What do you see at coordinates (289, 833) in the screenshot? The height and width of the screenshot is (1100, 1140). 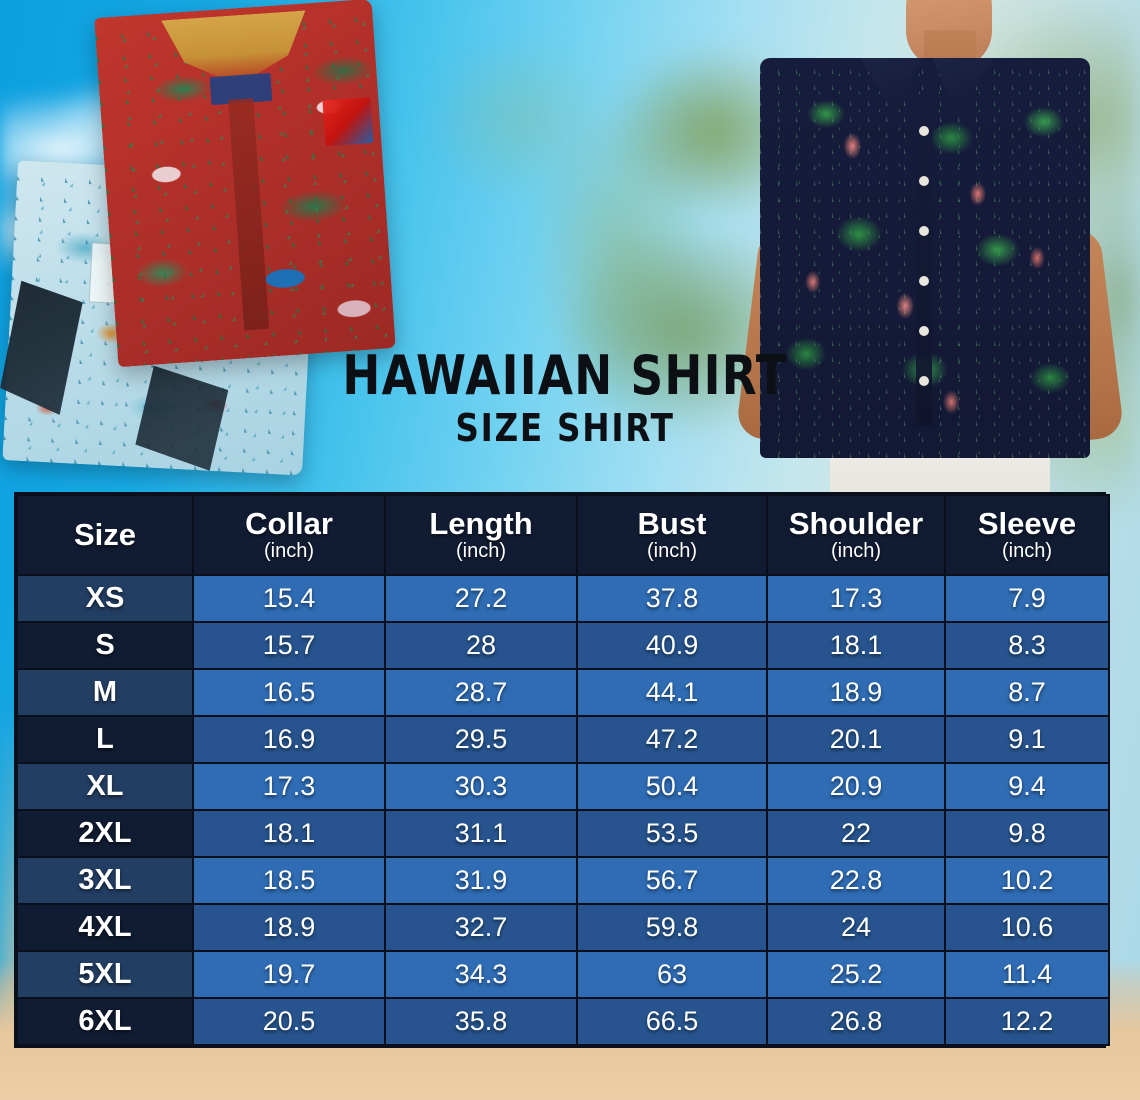 I see `cell-collar: 18.1` at bounding box center [289, 833].